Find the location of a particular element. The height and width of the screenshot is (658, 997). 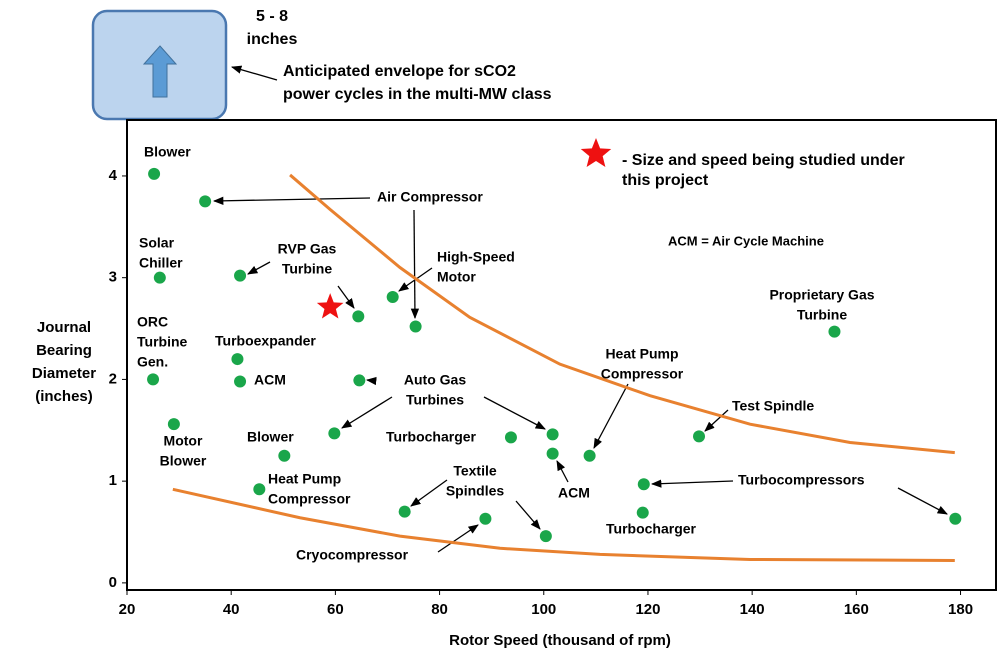

annotation: power cycles in the multi-MW class is located at coordinates (417, 94).